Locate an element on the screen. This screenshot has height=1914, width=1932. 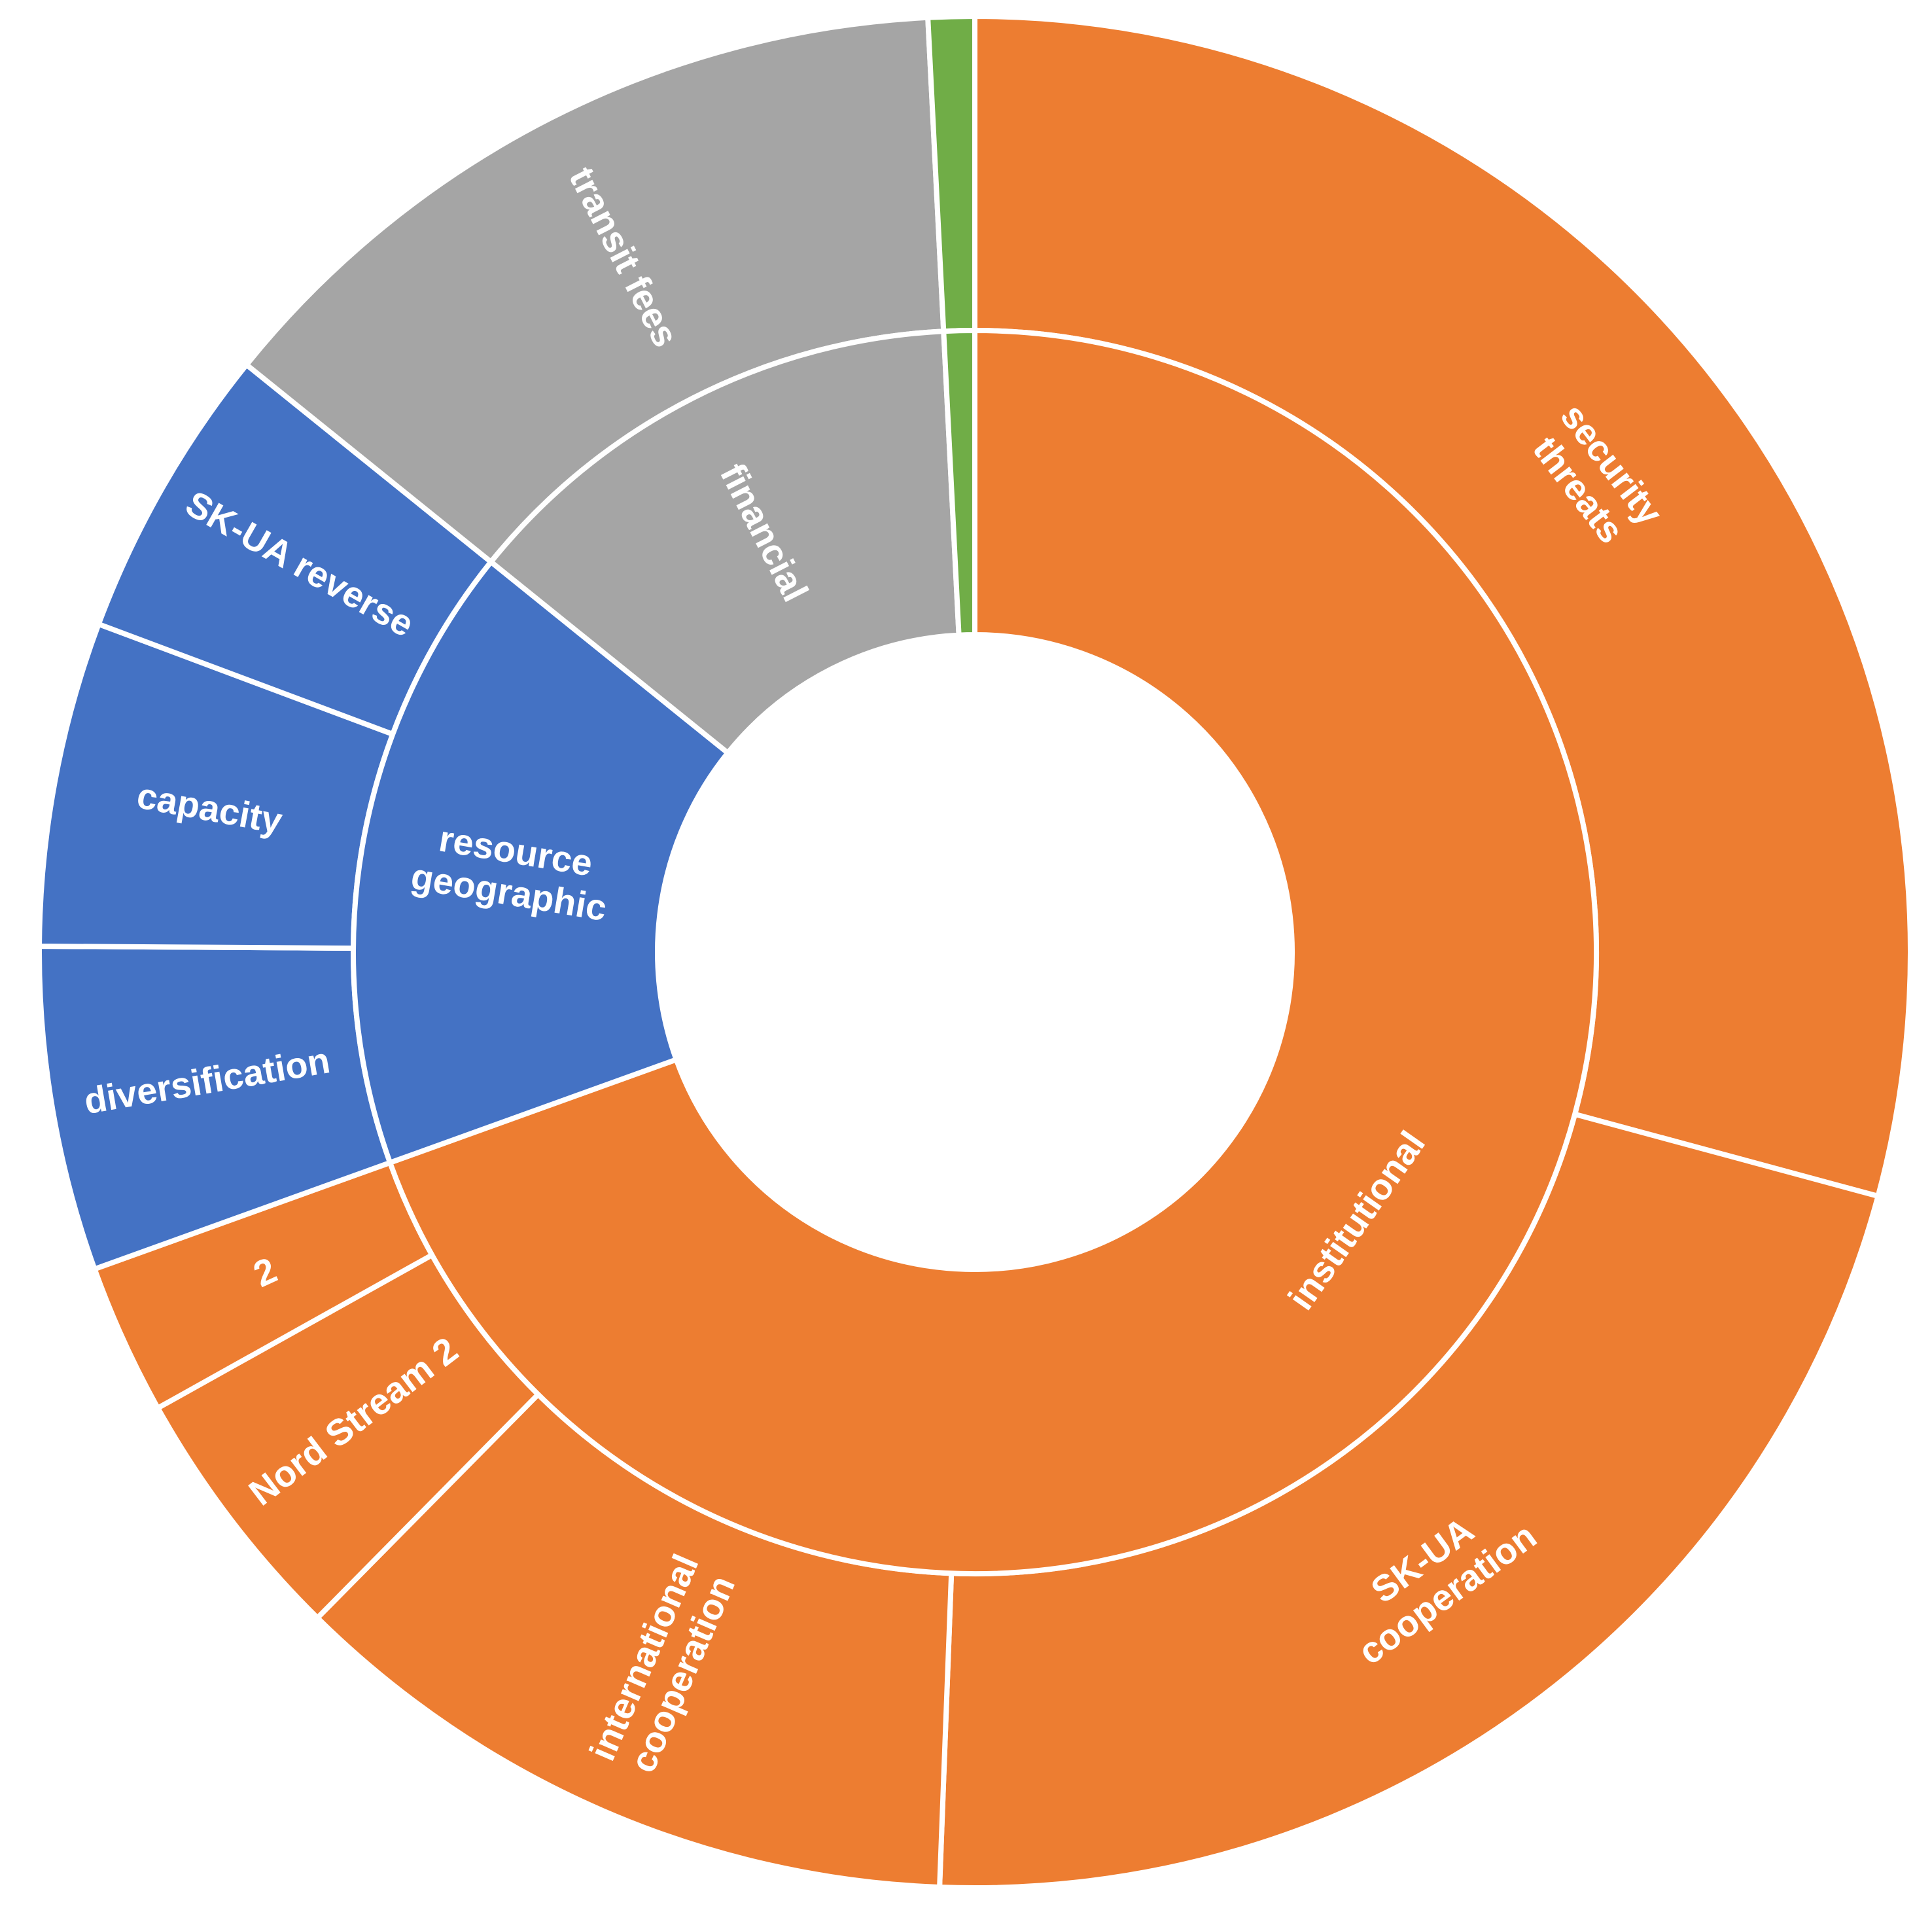
center-hole is located at coordinates (975, 952).